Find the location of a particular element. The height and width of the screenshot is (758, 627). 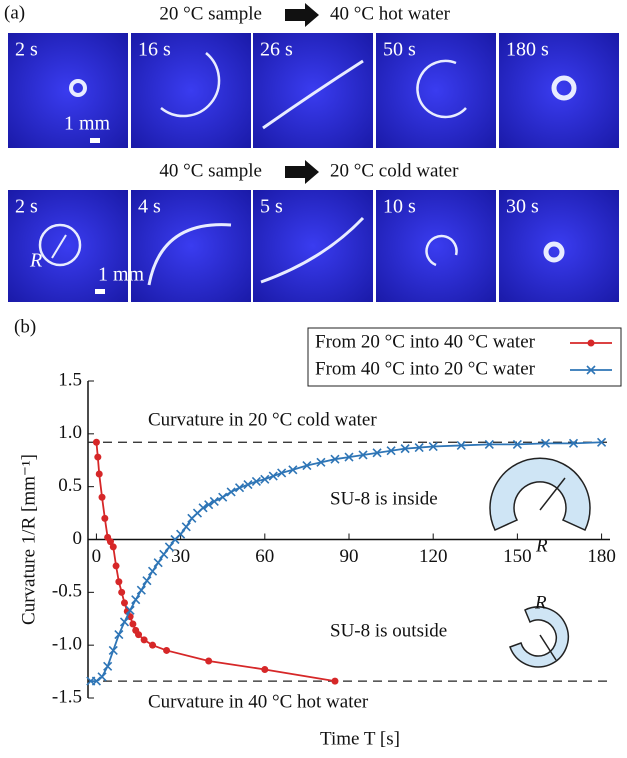

frame: 30 s is located at coordinates (559, 246).